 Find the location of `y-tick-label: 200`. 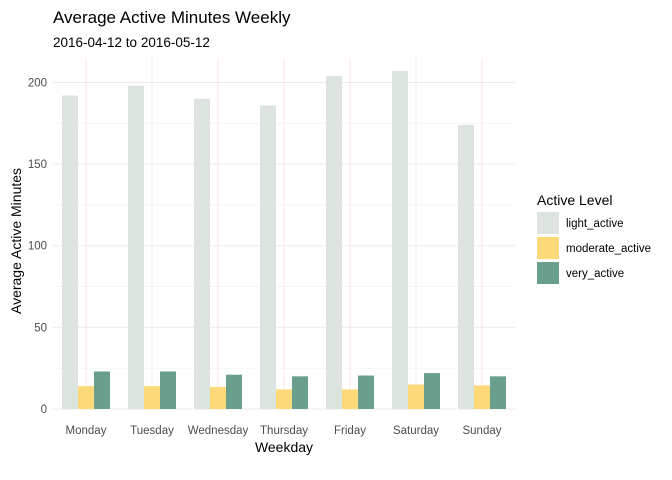

y-tick-label: 200 is located at coordinates (37, 83).